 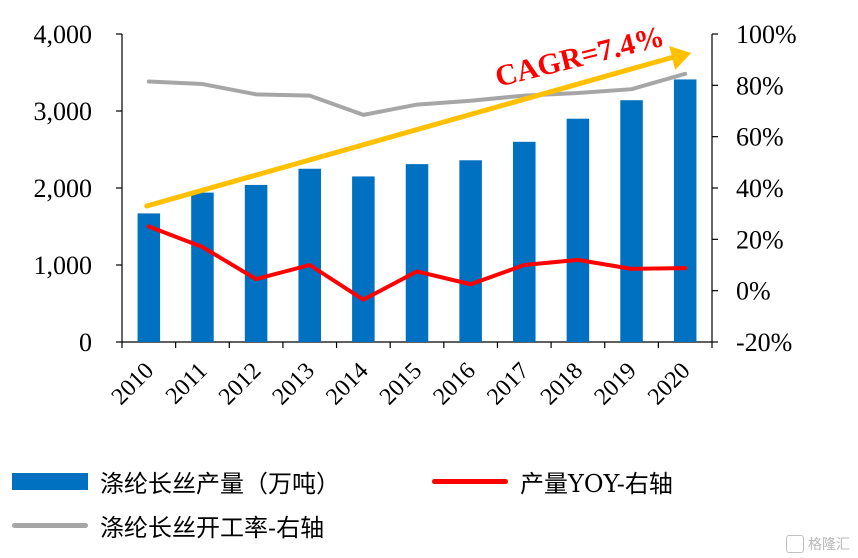 What do you see at coordinates (50, 525) in the screenshot?
I see `legend-swatch-gray-line` at bounding box center [50, 525].